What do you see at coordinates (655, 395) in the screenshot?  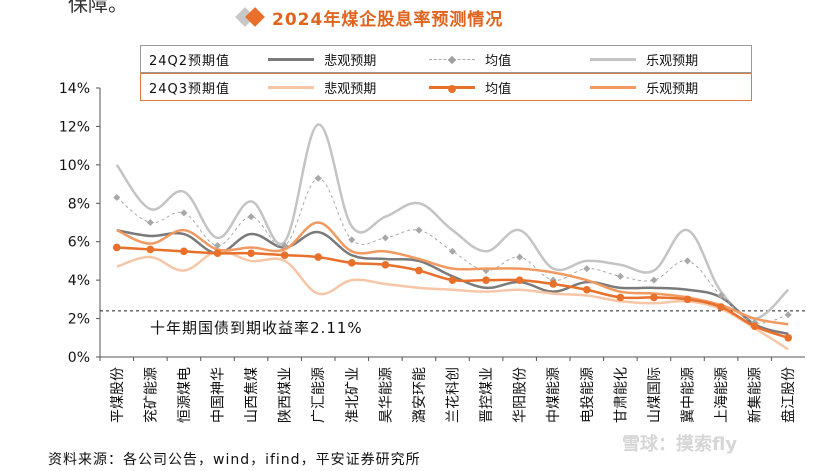 I see `x-tick-label: 山煤国际` at bounding box center [655, 395].